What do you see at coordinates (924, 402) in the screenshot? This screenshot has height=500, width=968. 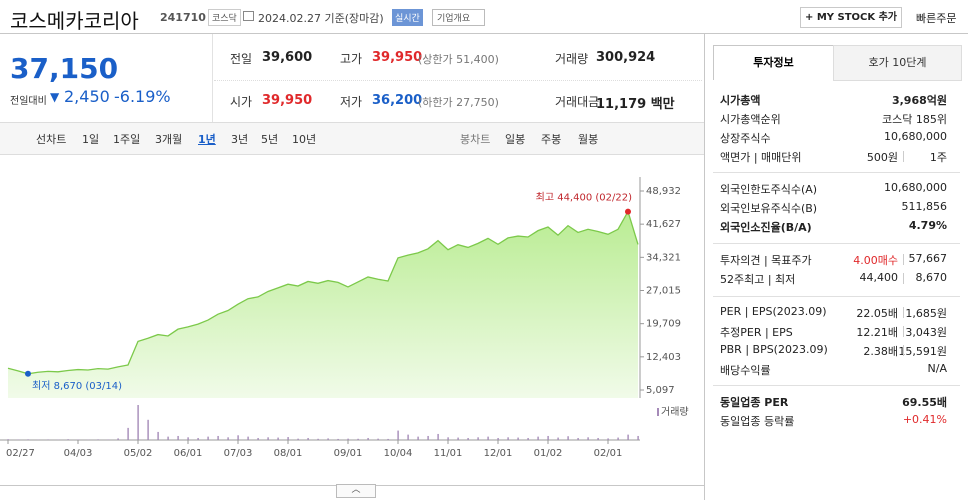 I see `info-value: 69.55배` at bounding box center [924, 402].